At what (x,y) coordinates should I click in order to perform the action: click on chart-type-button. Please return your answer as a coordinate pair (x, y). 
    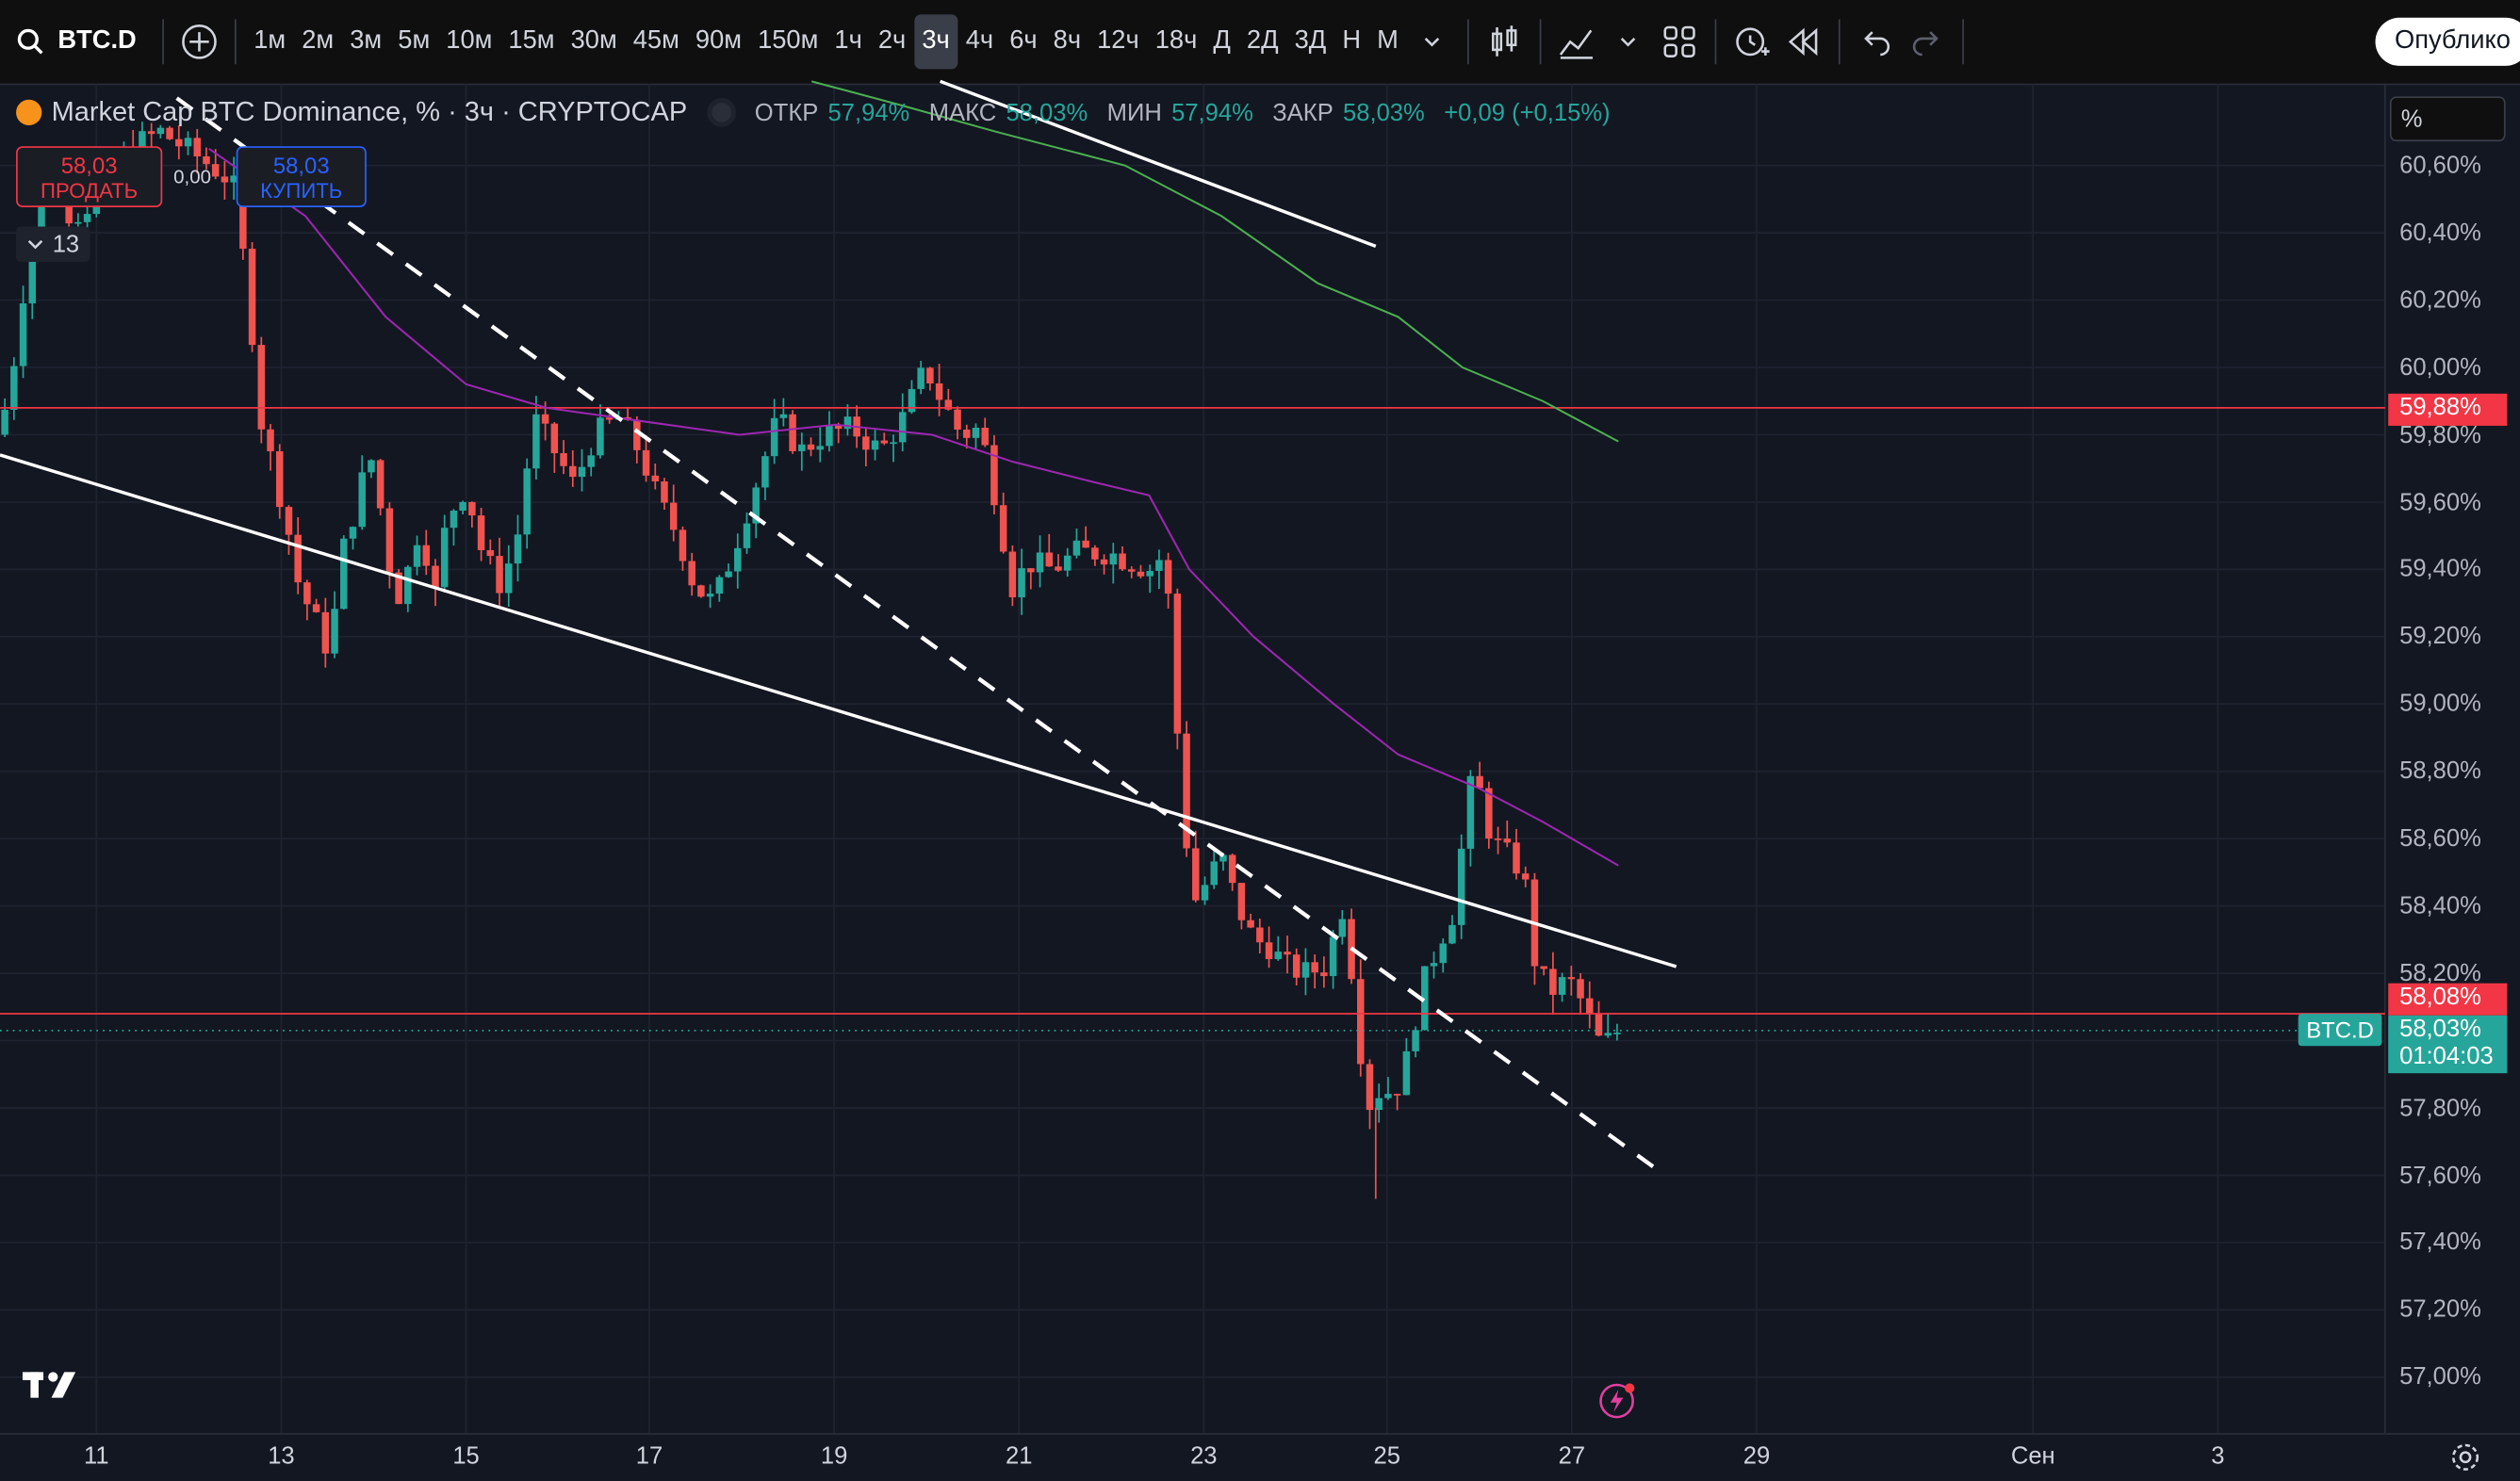
    Looking at the image, I should click on (1504, 41).